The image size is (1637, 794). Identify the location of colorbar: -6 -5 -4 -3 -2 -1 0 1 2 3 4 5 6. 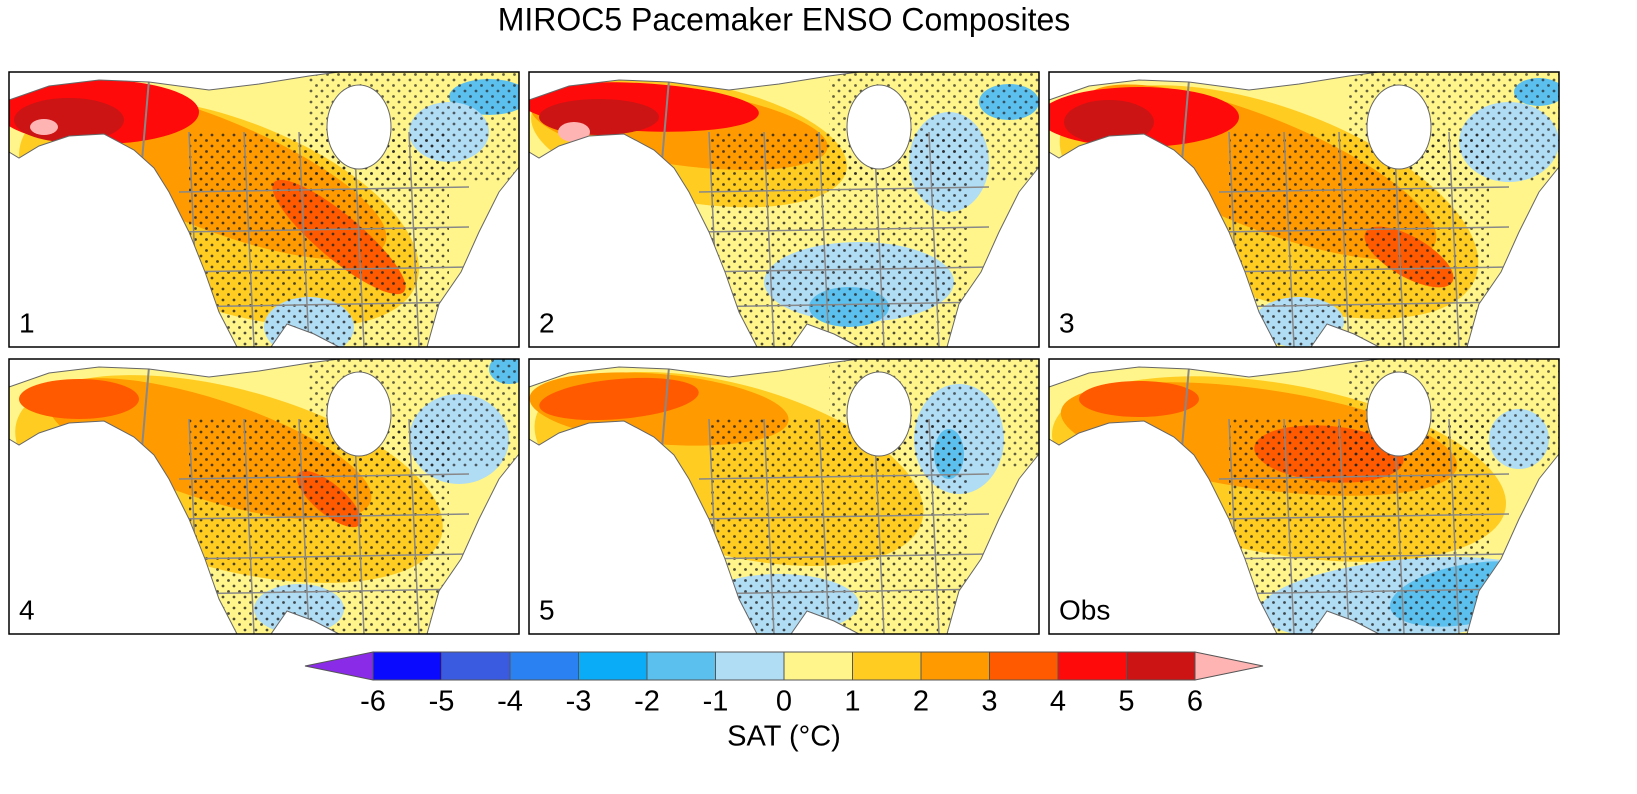
(784, 684).